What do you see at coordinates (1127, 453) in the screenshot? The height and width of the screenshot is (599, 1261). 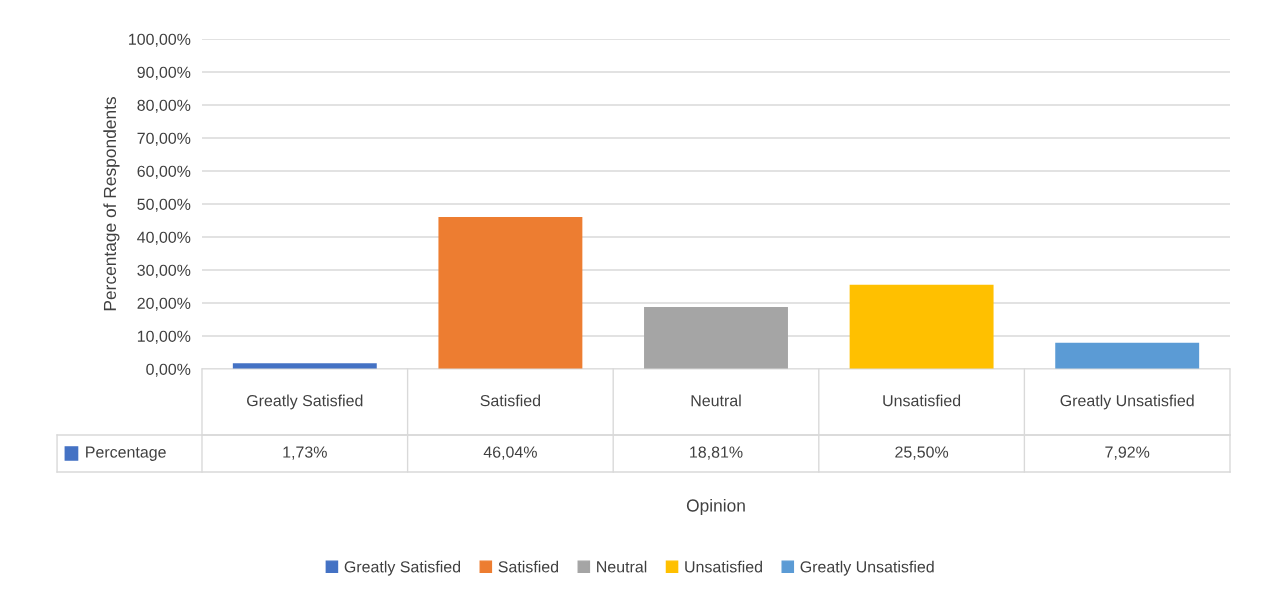 I see `data-label: 7,92%` at bounding box center [1127, 453].